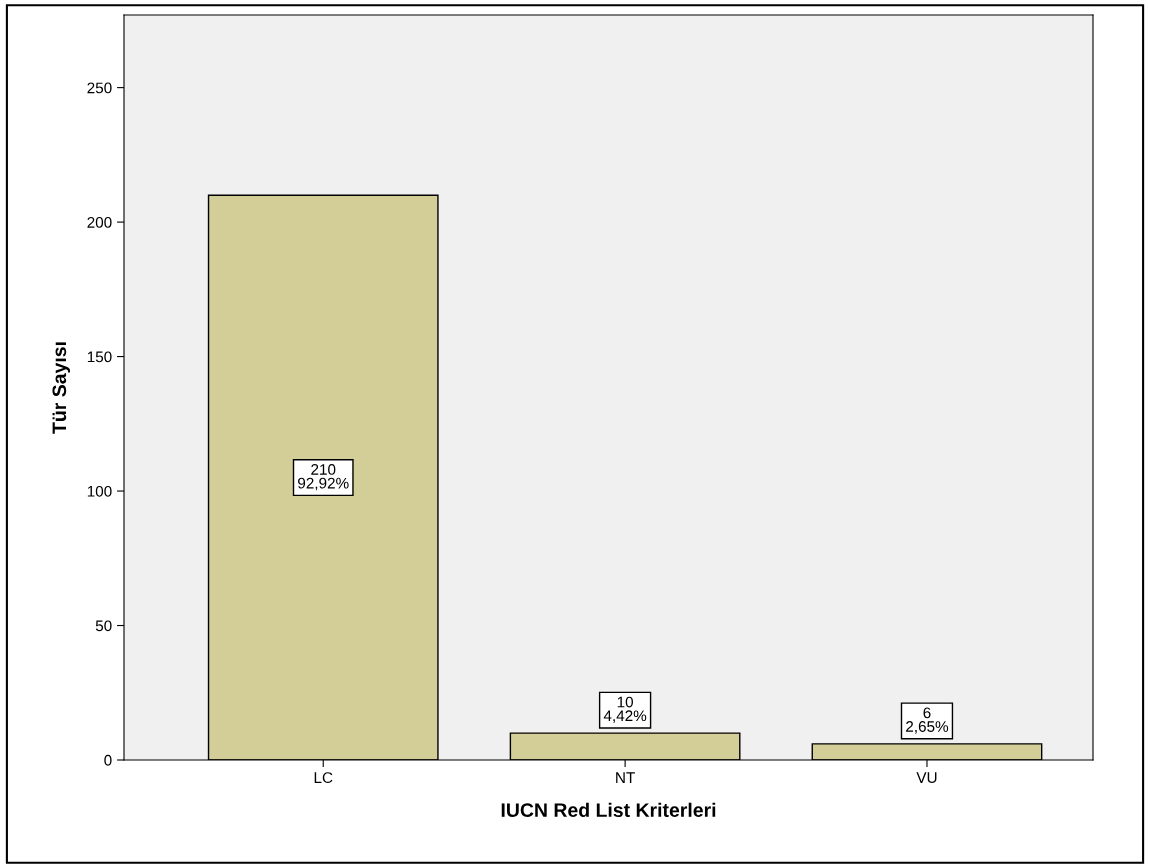  I want to click on x-axis-title: IUCN Red List Kriterleri, so click(608, 809).